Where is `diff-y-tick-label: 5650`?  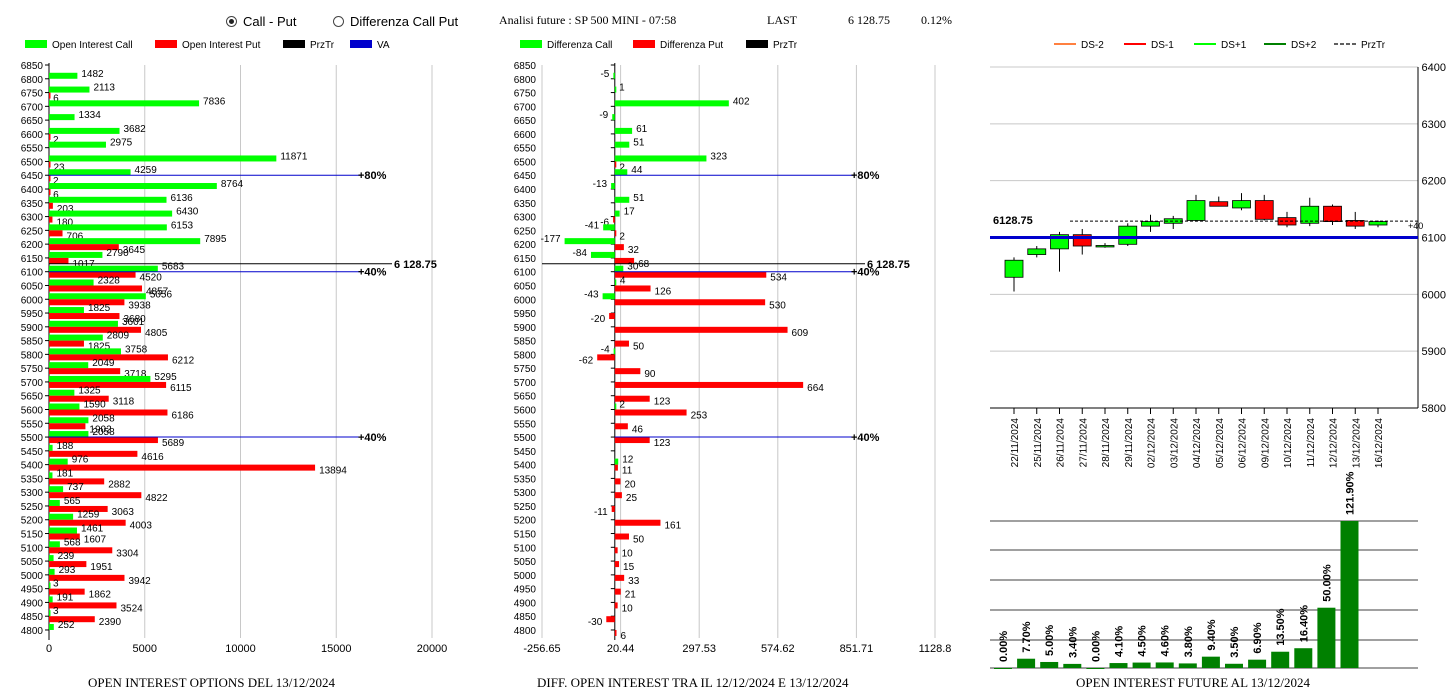
diff-y-tick-label: 5650 is located at coordinates (525, 397).